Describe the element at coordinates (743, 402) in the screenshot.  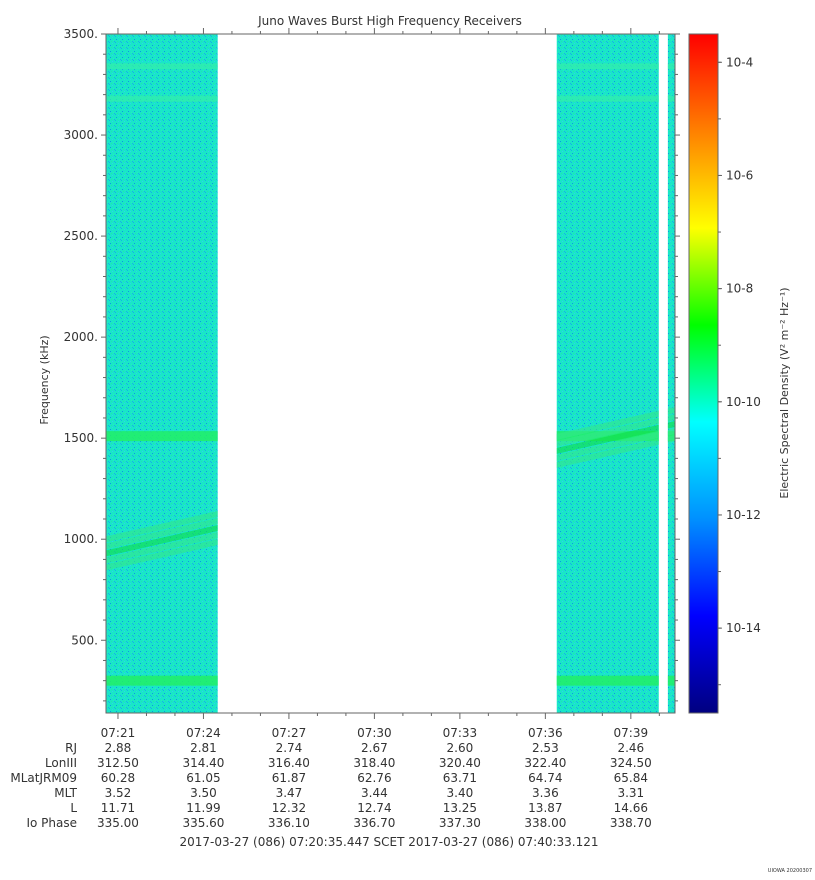
I see `colorbar-tick-label: 10-10` at that location.